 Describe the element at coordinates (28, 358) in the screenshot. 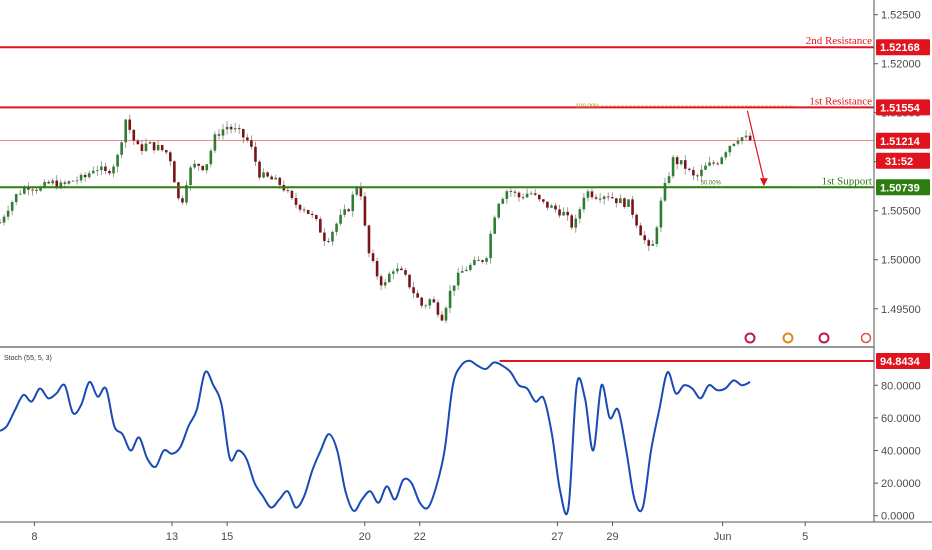

I see `stochastic-title: Stoch (55, 5, 3)` at that location.